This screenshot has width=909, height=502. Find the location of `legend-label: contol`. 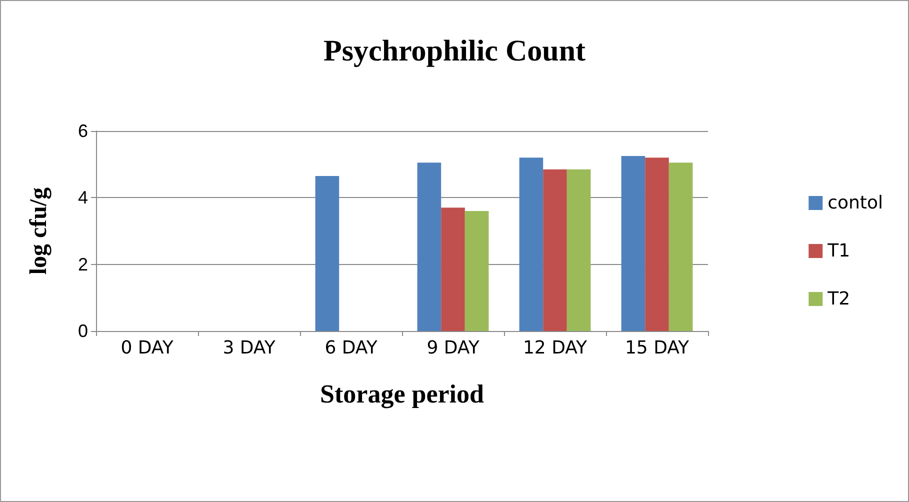

legend-label: contol is located at coordinates (855, 203).